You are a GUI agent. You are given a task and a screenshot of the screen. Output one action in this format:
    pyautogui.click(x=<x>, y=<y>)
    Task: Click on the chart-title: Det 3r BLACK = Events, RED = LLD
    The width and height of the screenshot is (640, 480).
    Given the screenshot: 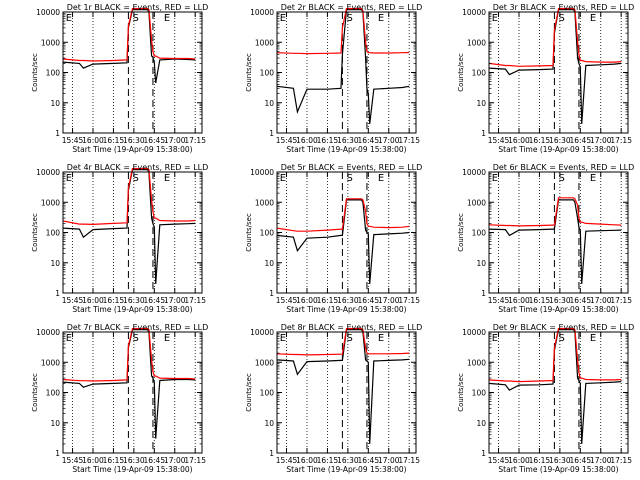 What is the action you would take?
    pyautogui.click(x=564, y=7)
    